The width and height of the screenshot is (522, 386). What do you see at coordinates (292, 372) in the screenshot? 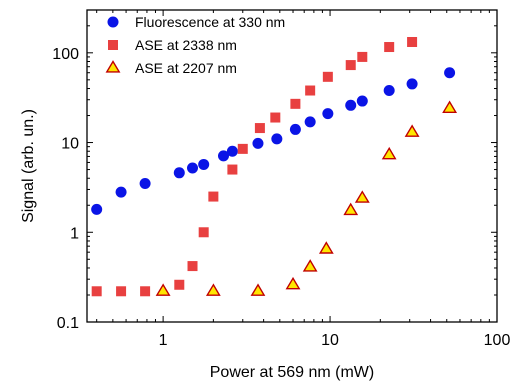
I see `x-axis-label: Power at 569 nm (mW)` at bounding box center [292, 372].